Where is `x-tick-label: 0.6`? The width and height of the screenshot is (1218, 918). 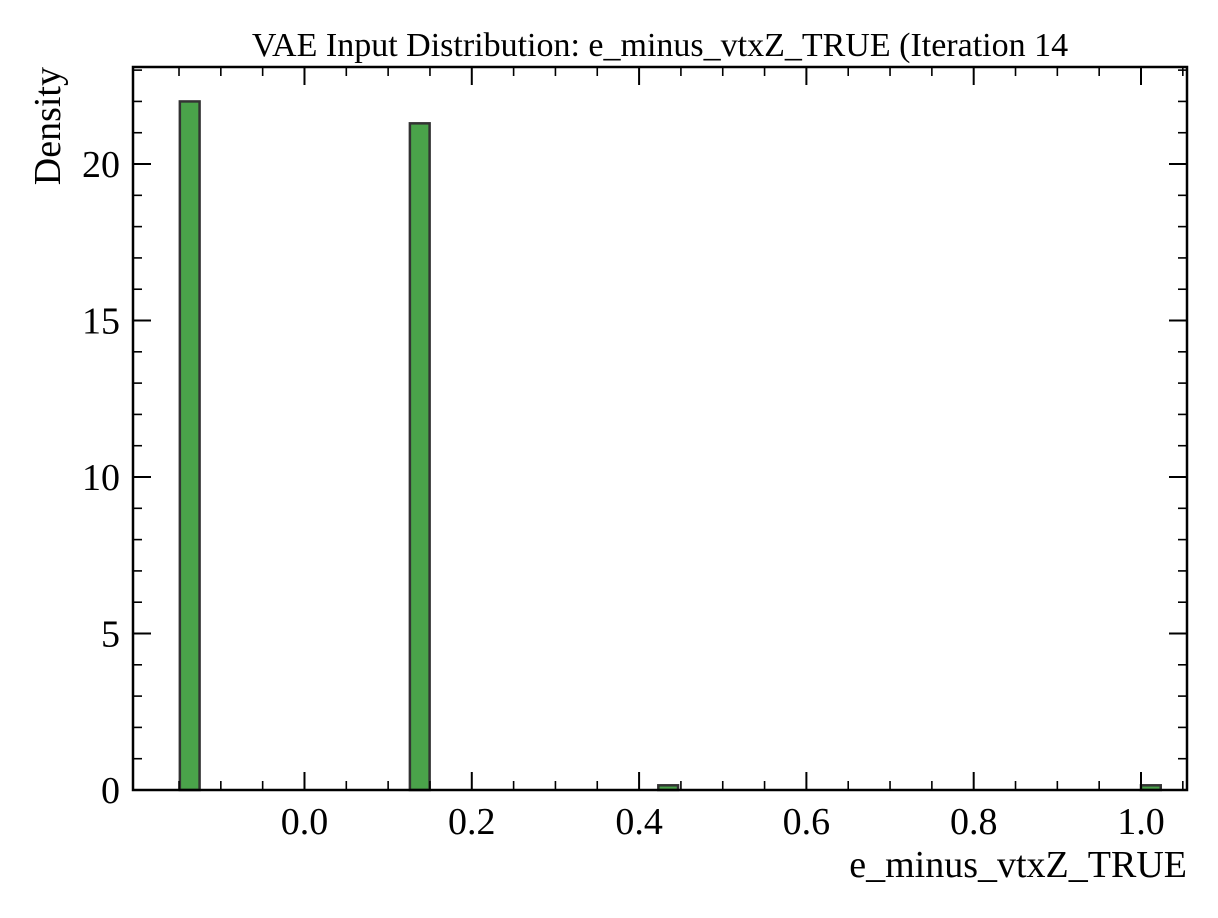 x-tick-label: 0.6 is located at coordinates (807, 822).